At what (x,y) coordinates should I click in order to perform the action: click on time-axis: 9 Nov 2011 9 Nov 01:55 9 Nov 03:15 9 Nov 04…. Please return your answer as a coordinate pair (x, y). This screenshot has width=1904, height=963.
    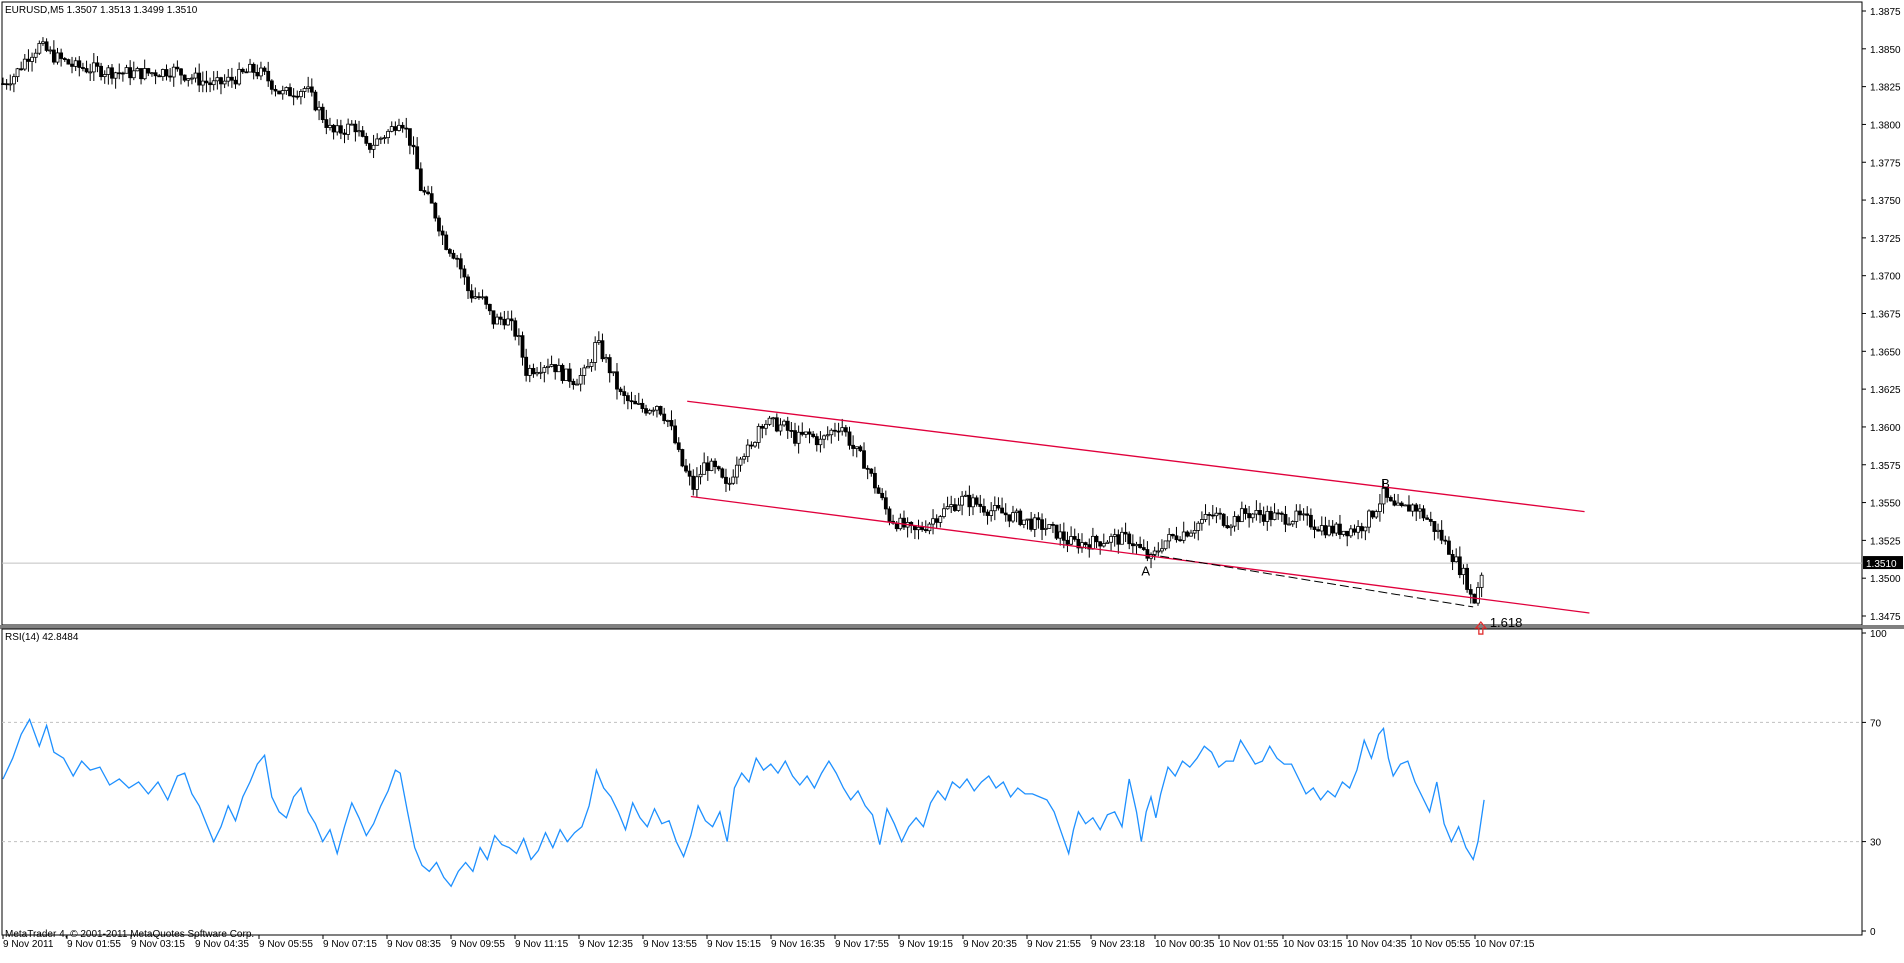
    Looking at the image, I should click on (768, 942).